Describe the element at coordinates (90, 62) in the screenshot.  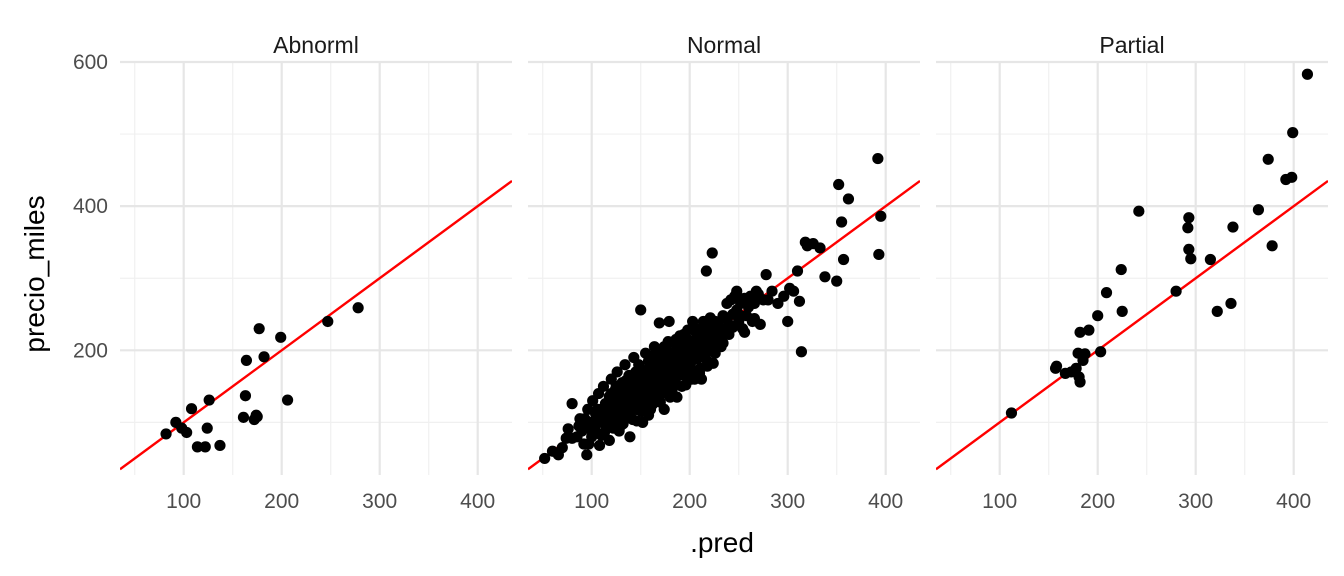
I see `y-tick-label: 600` at that location.